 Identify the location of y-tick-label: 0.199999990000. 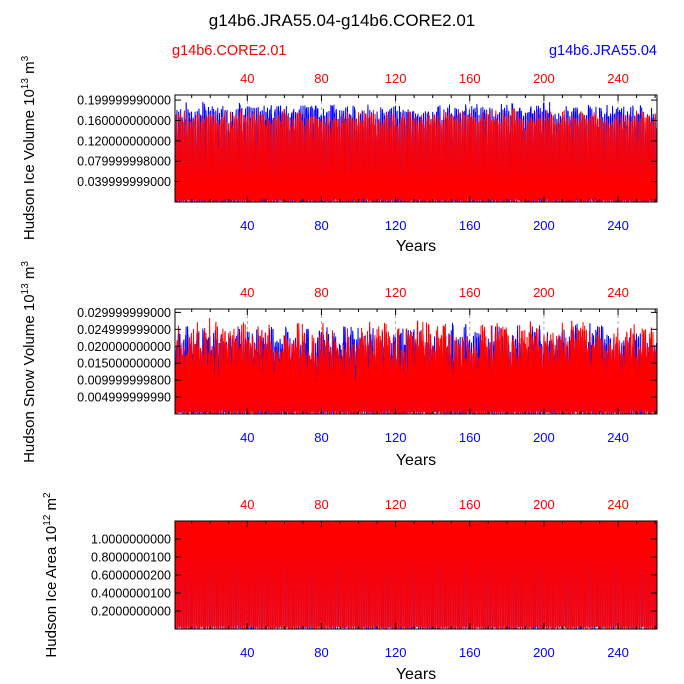
(124, 101).